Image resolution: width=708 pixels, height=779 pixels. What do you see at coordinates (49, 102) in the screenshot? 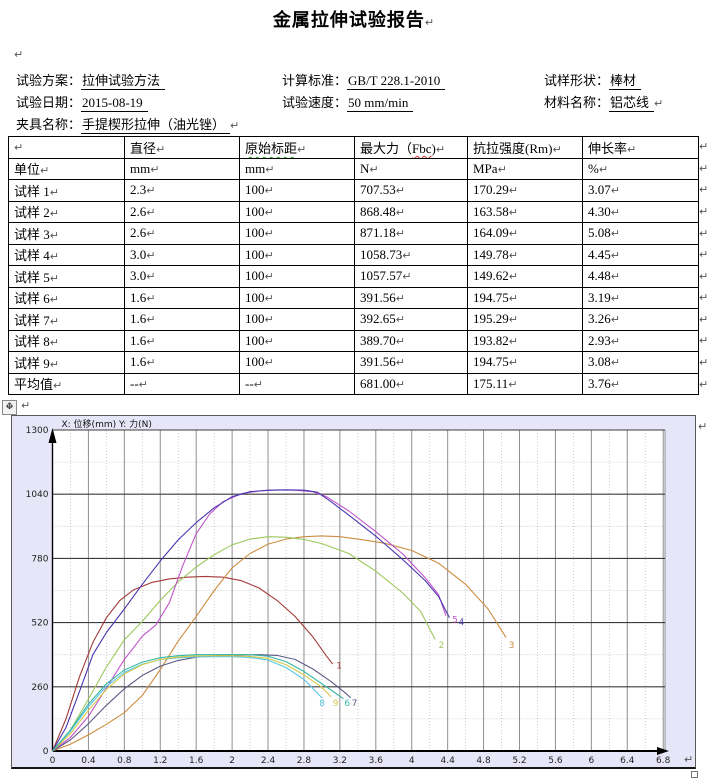
I see `header-field-label: 试验日期：` at bounding box center [49, 102].